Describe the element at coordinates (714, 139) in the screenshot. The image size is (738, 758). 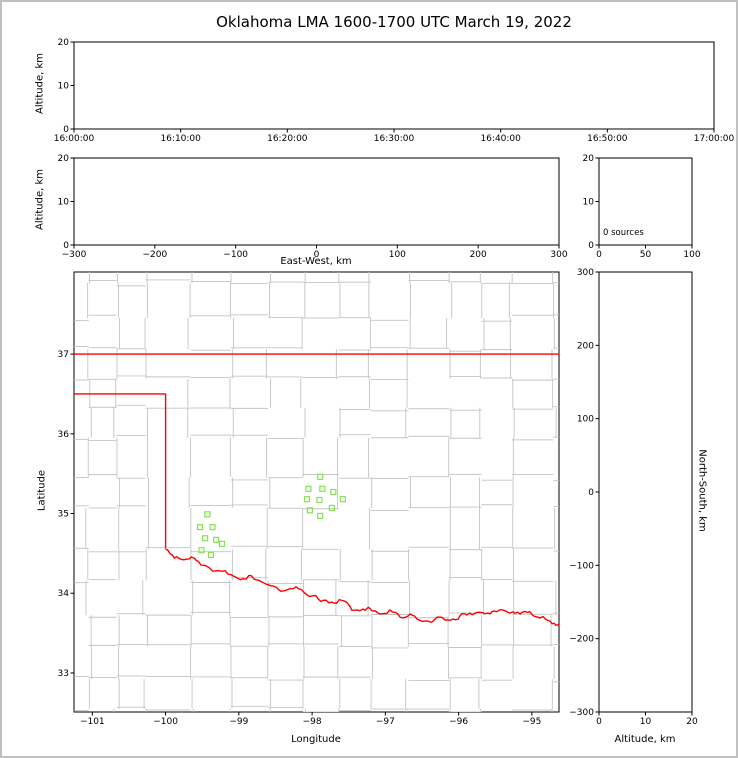
I see `x-tick-label: 17:00:00` at that location.